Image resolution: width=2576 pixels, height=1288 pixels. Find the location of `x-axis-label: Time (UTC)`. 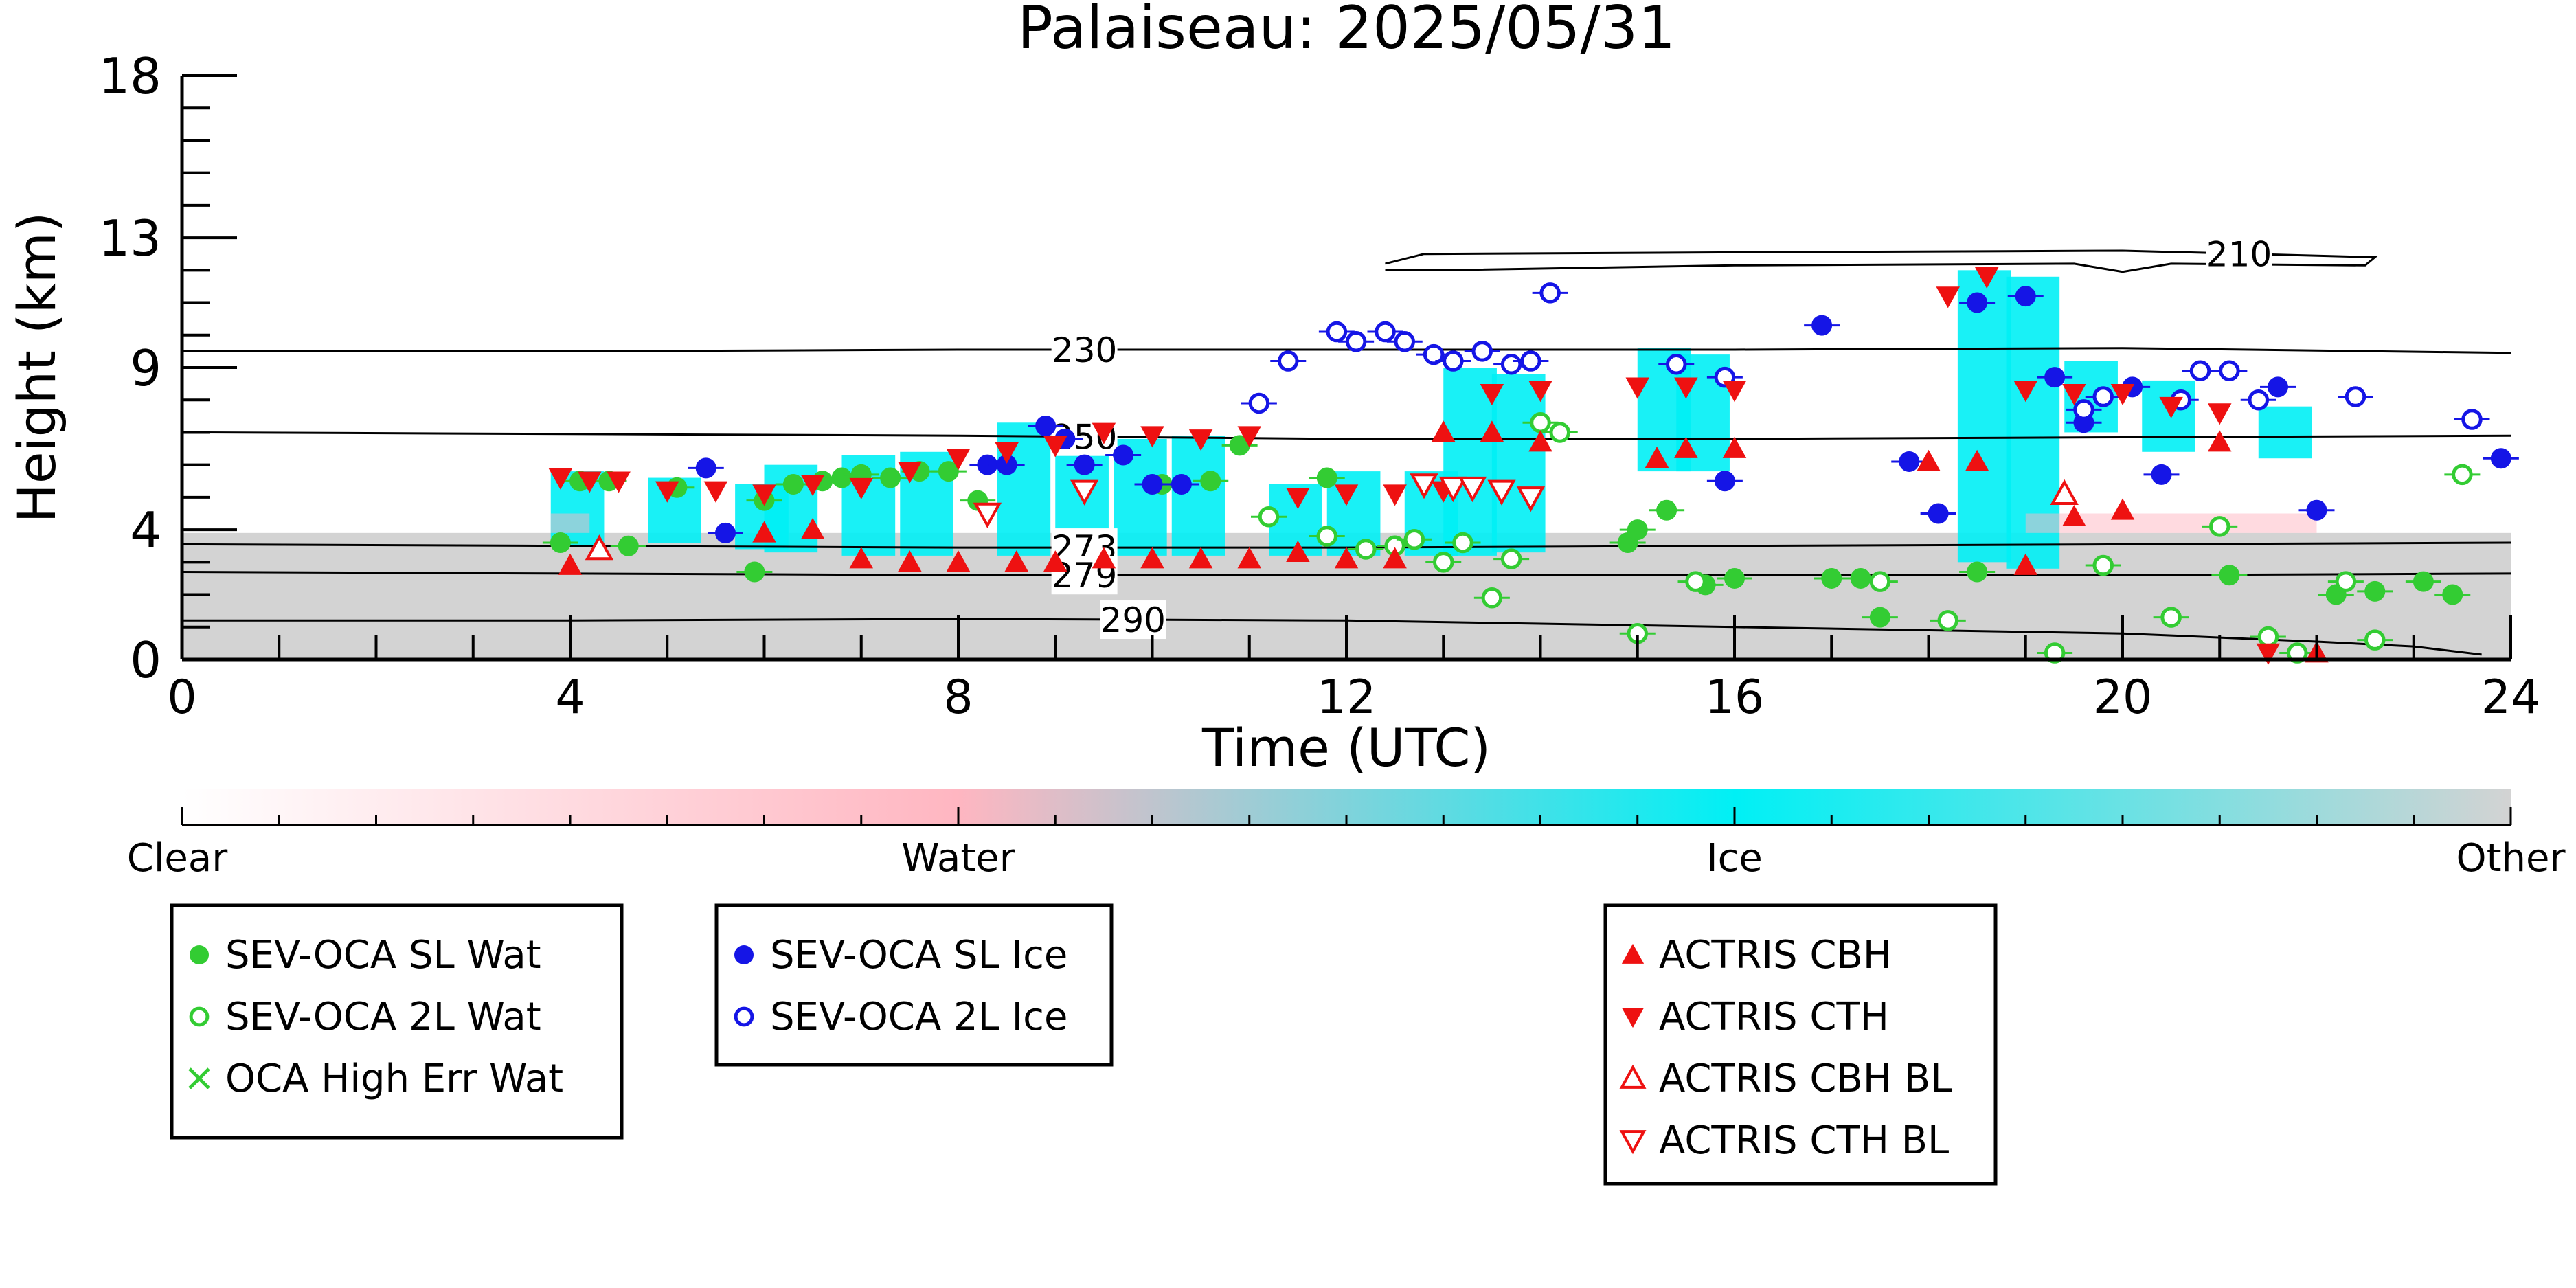

x-axis-label: Time (UTC) is located at coordinates (1346, 747).